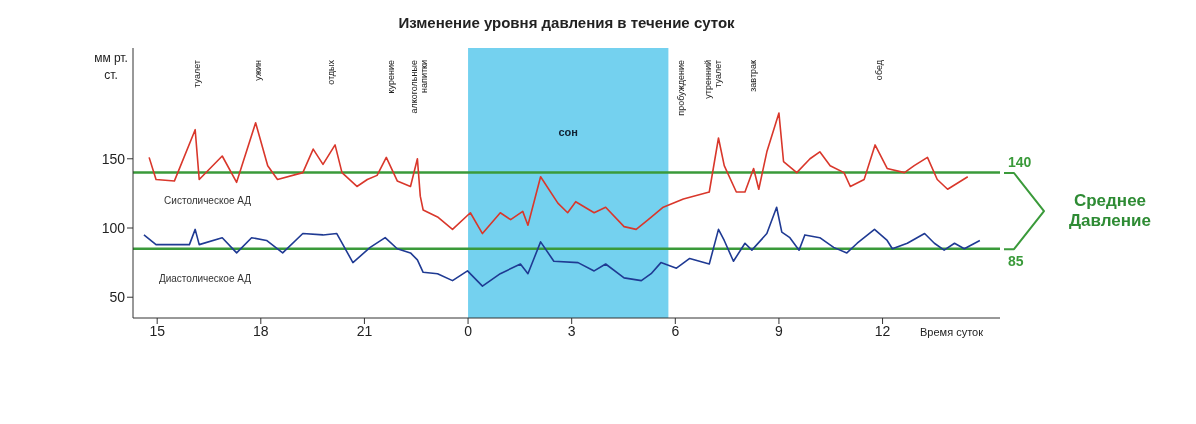 The image size is (1196, 424). I want to click on x-tick-label: 21, so click(364, 330).